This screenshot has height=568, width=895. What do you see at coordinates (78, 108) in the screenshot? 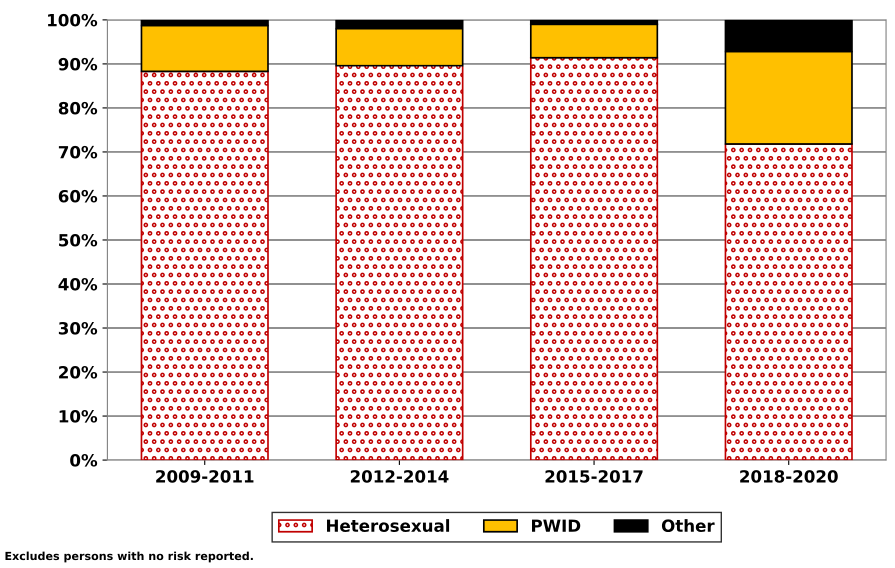
I see `y-tick-label: 80%` at bounding box center [78, 108].